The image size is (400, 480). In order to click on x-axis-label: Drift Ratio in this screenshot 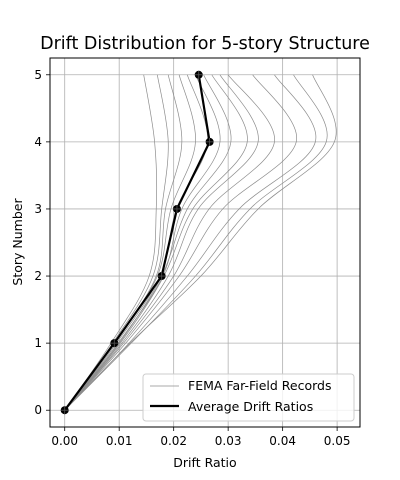, I will do `click(204, 462)`.